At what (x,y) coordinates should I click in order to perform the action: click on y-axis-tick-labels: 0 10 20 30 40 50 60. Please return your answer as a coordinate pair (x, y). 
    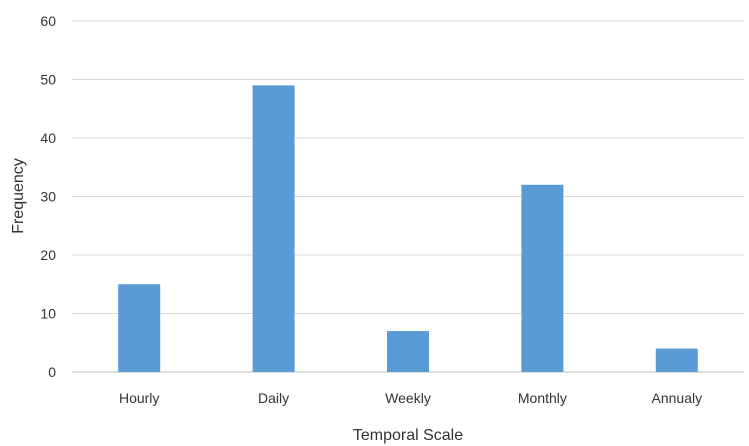
    Looking at the image, I should click on (48, 196).